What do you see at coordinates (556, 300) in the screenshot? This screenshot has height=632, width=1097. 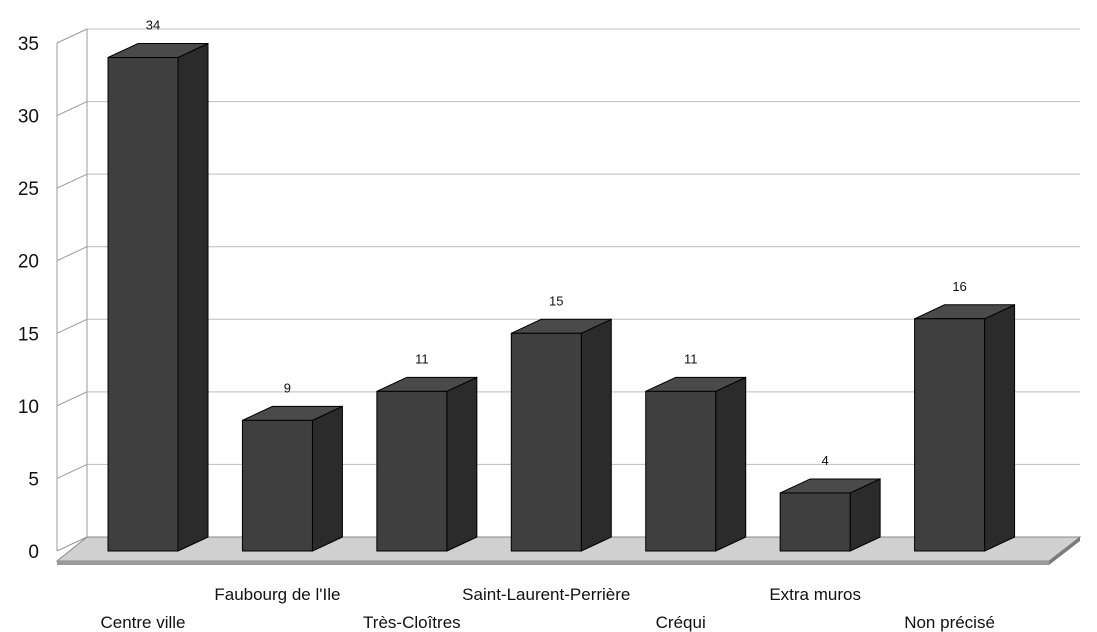 I see `data-label: 15` at bounding box center [556, 300].